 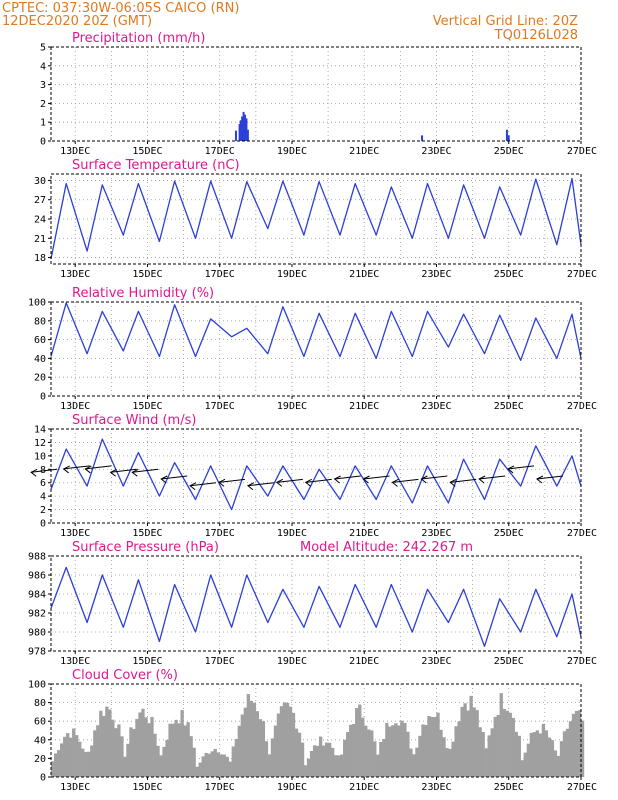 What do you see at coordinates (43, 104) in the screenshot?
I see `y-tick-label: 2` at bounding box center [43, 104].